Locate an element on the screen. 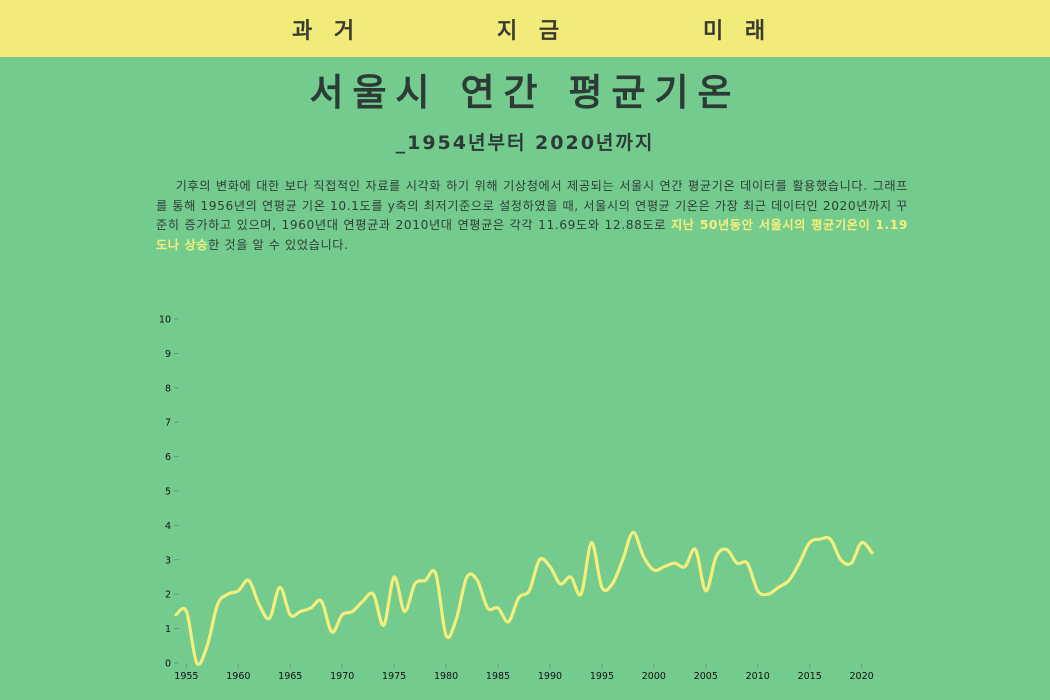  y-tick-label: 0 is located at coordinates (168, 664).